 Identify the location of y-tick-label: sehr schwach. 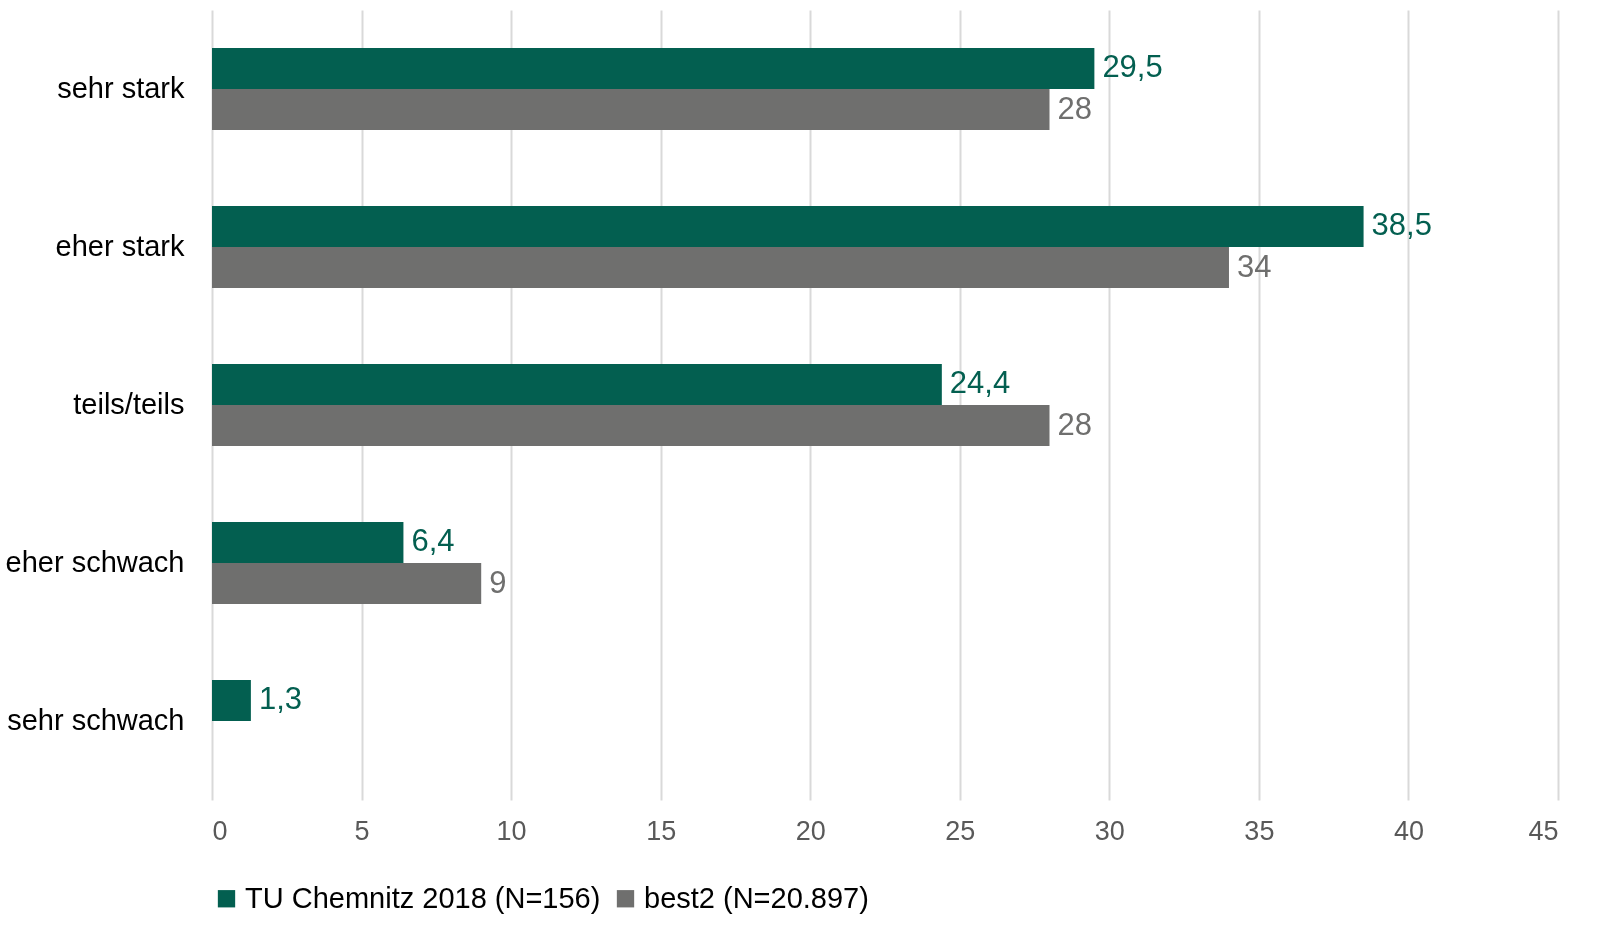
(96, 720).